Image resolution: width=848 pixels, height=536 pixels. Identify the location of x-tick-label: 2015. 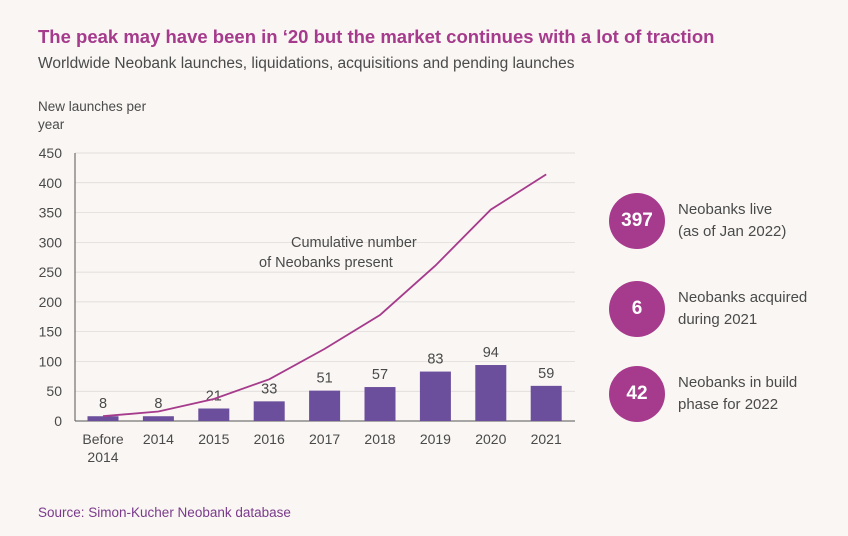
(213, 439).